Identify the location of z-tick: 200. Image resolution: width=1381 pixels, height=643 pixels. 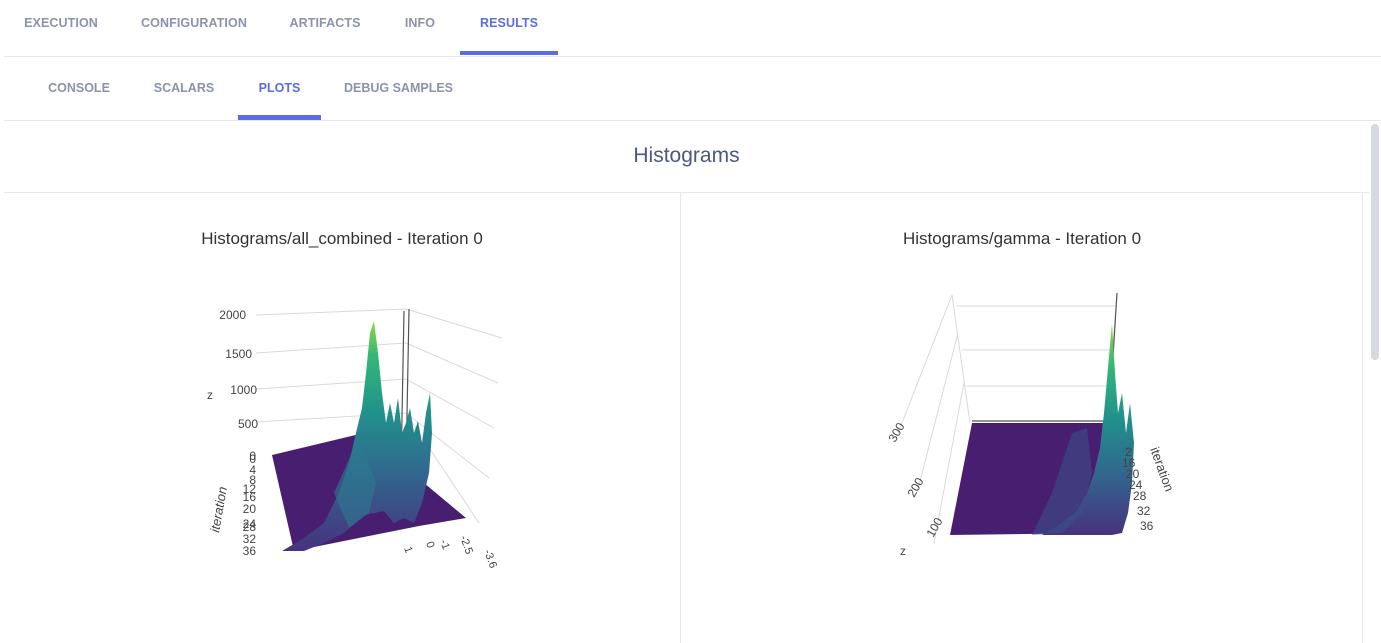
(915, 487).